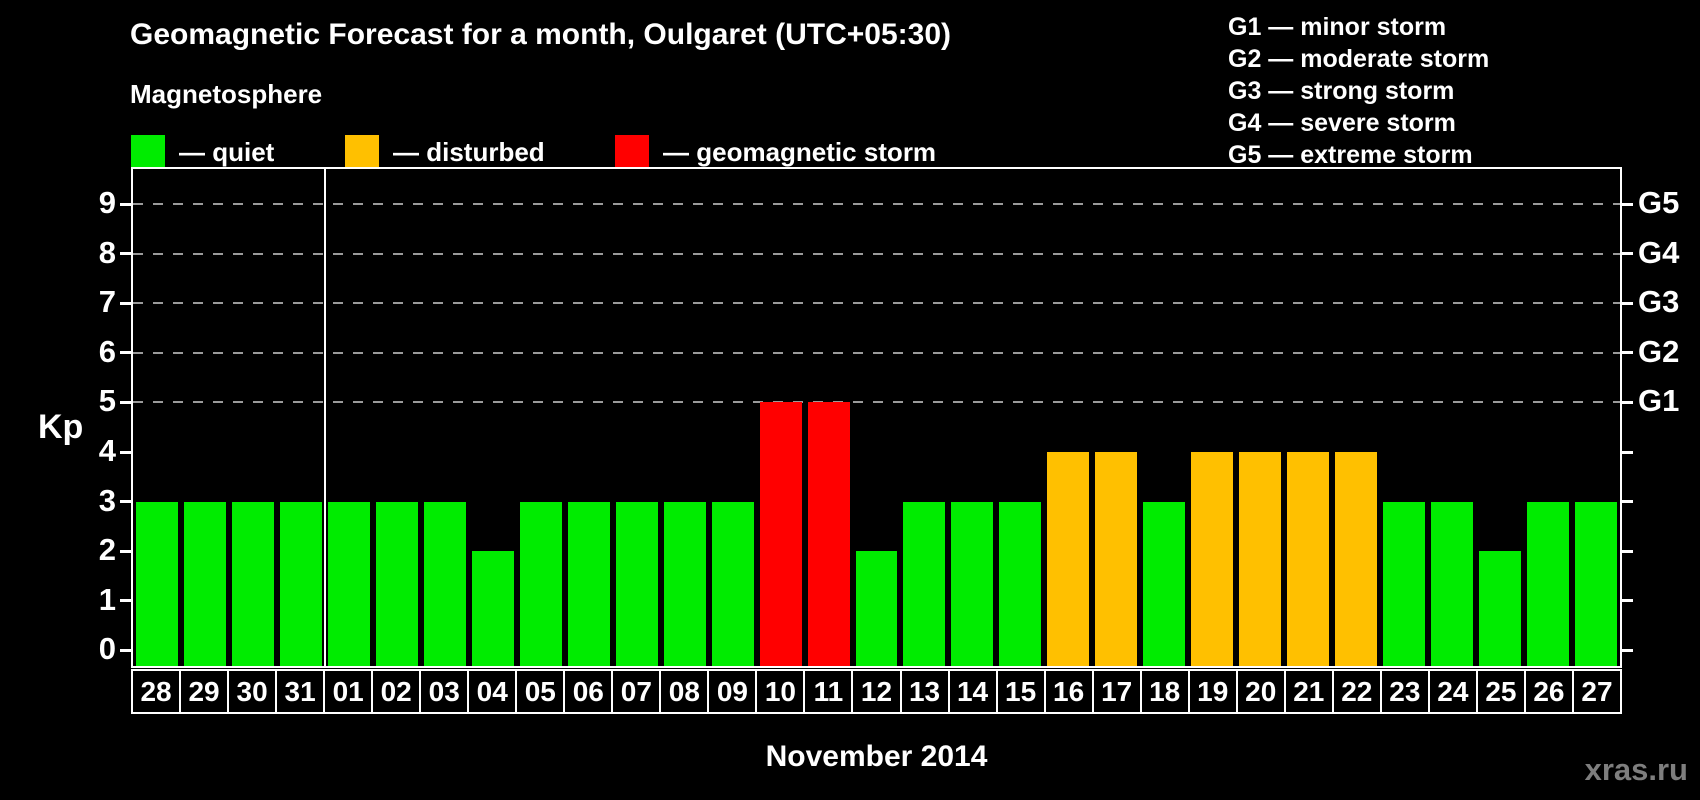  What do you see at coordinates (1260, 691) in the screenshot?
I see `date-box-20: 20` at bounding box center [1260, 691].